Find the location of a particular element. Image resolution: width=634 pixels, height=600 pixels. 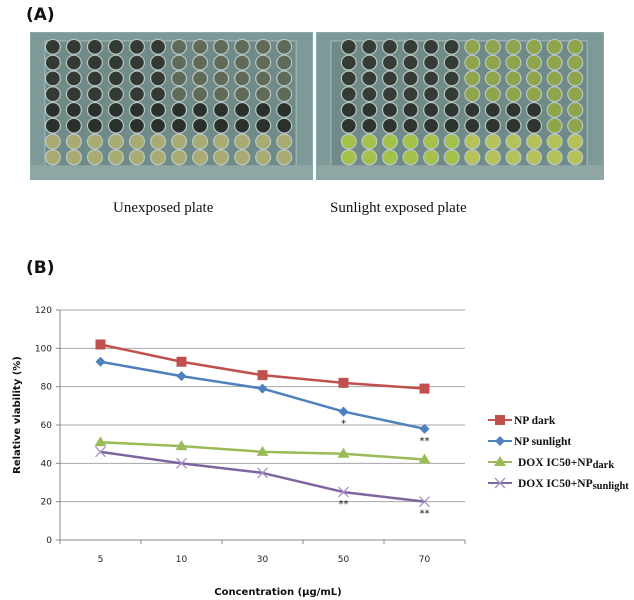

series-dox-ic50-np-dark is located at coordinates (262, 450).